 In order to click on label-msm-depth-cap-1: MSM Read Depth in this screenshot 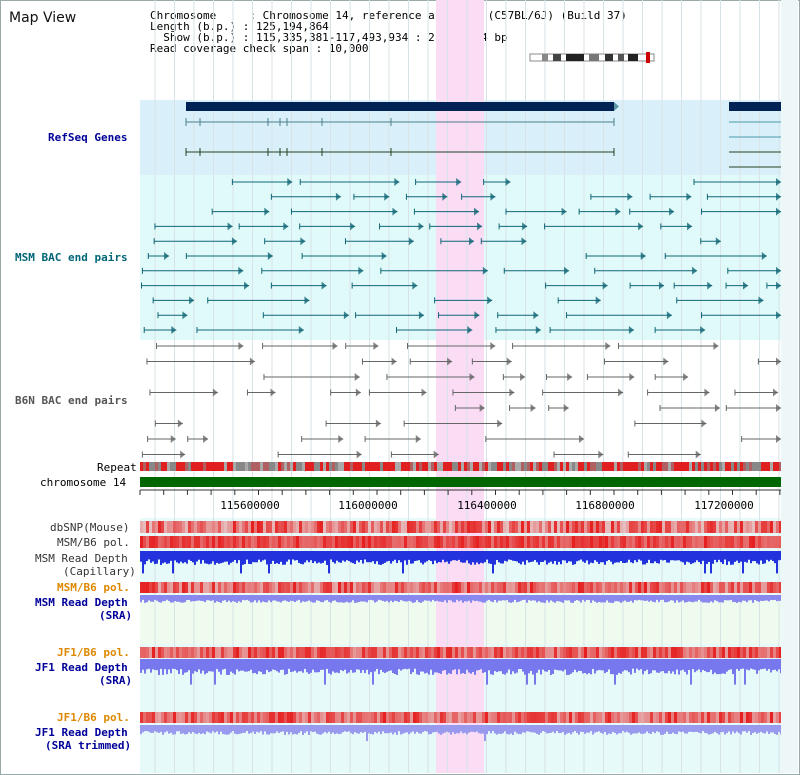, I will do `click(81, 558)`.